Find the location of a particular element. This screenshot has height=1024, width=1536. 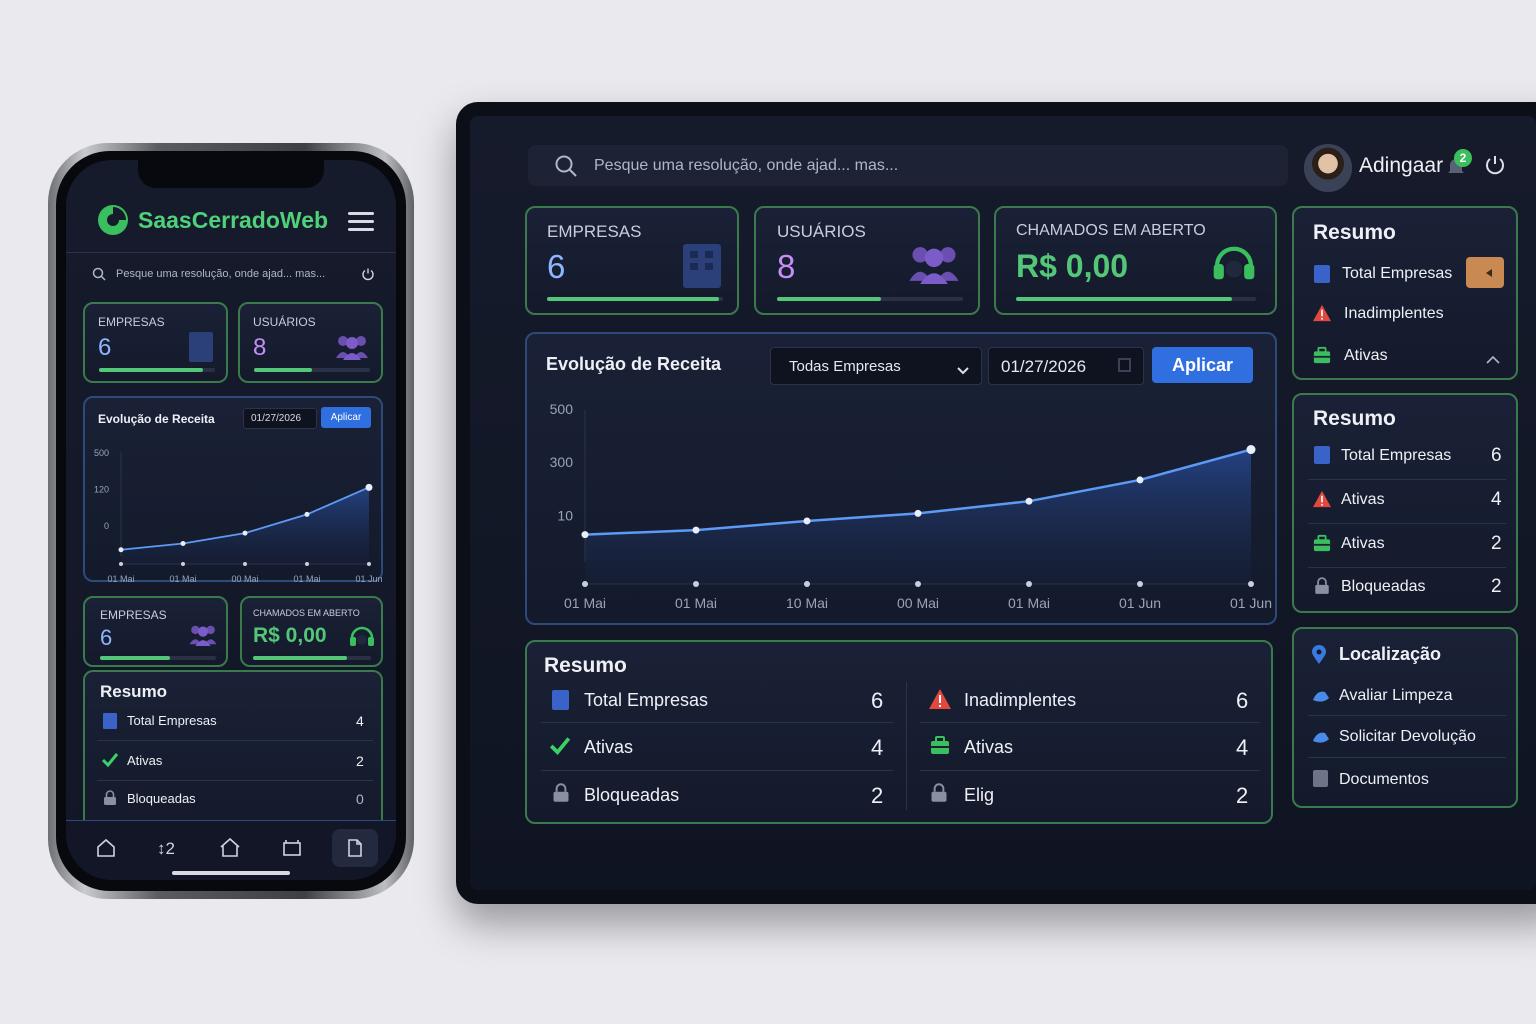

stat-value: 8 is located at coordinates (260, 347).